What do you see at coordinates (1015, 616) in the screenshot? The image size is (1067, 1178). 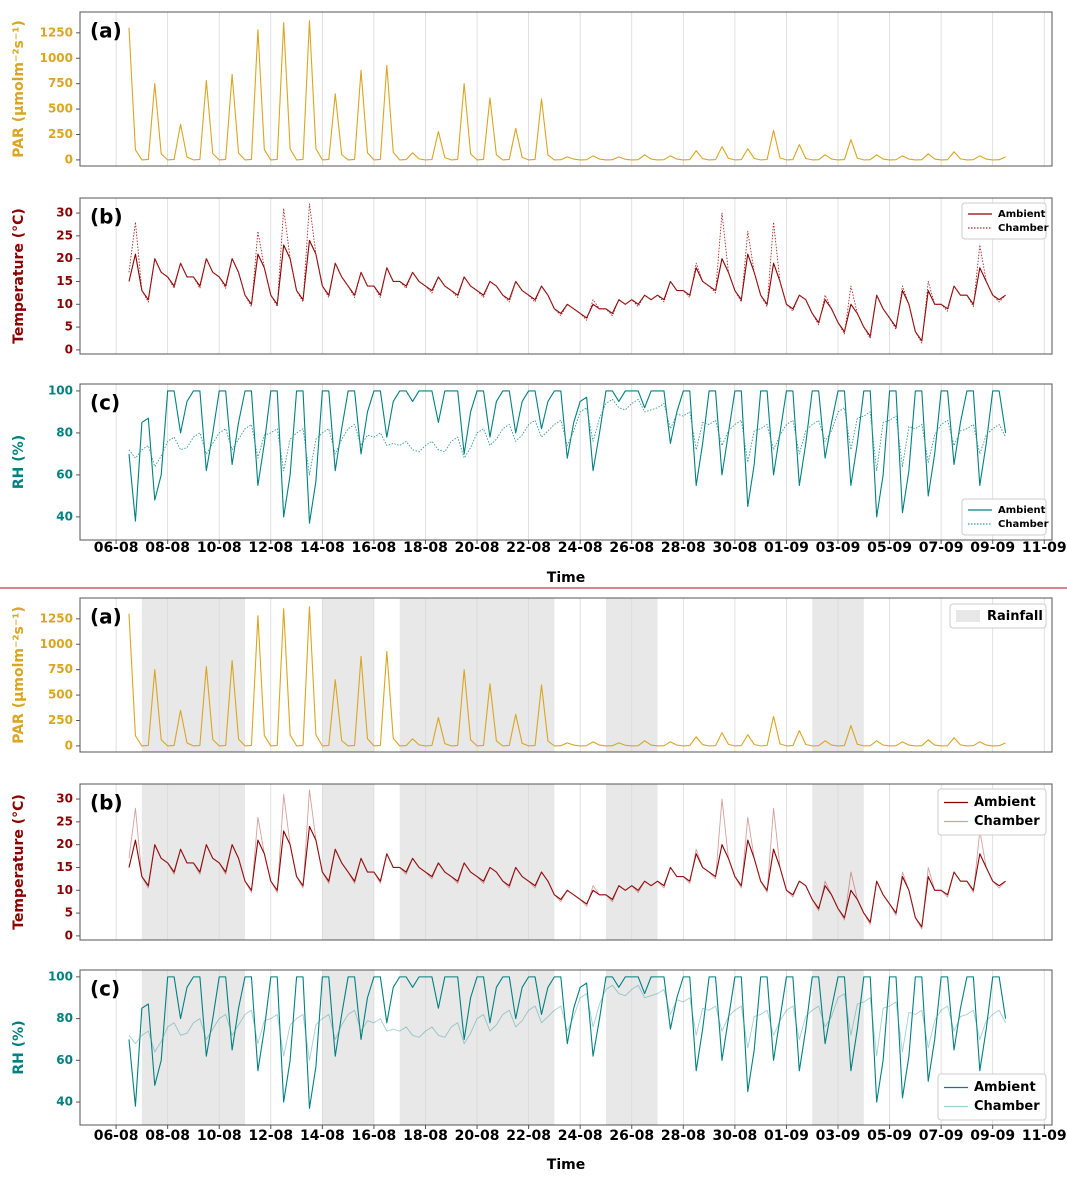 I see `legend-label: Rainfall` at bounding box center [1015, 616].